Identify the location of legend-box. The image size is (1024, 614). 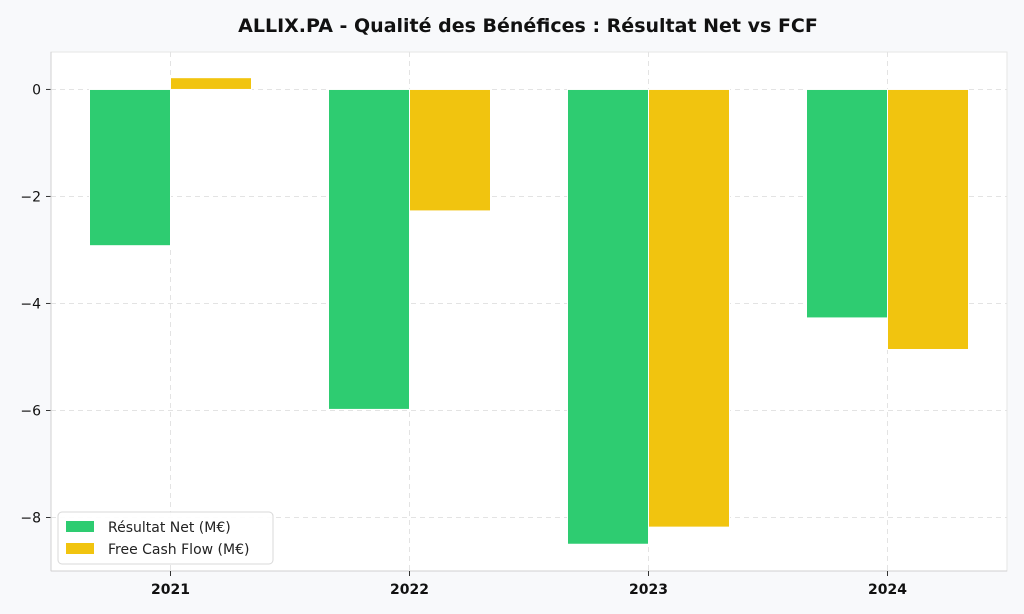
(165, 538).